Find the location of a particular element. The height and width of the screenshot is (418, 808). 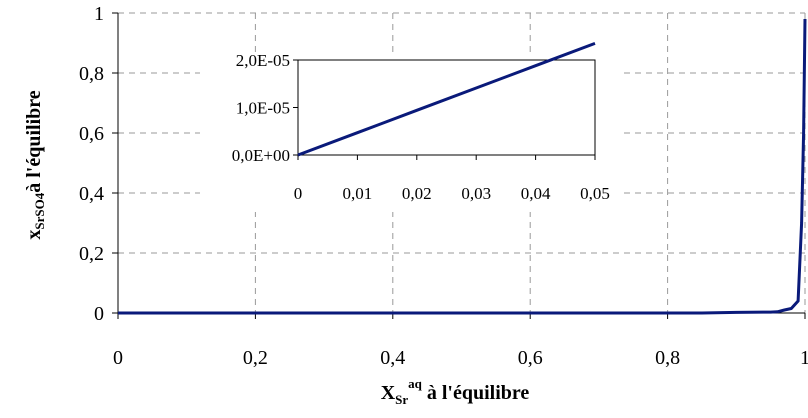

inset-x-tick-label-4: 0,04 is located at coordinates (536, 193).